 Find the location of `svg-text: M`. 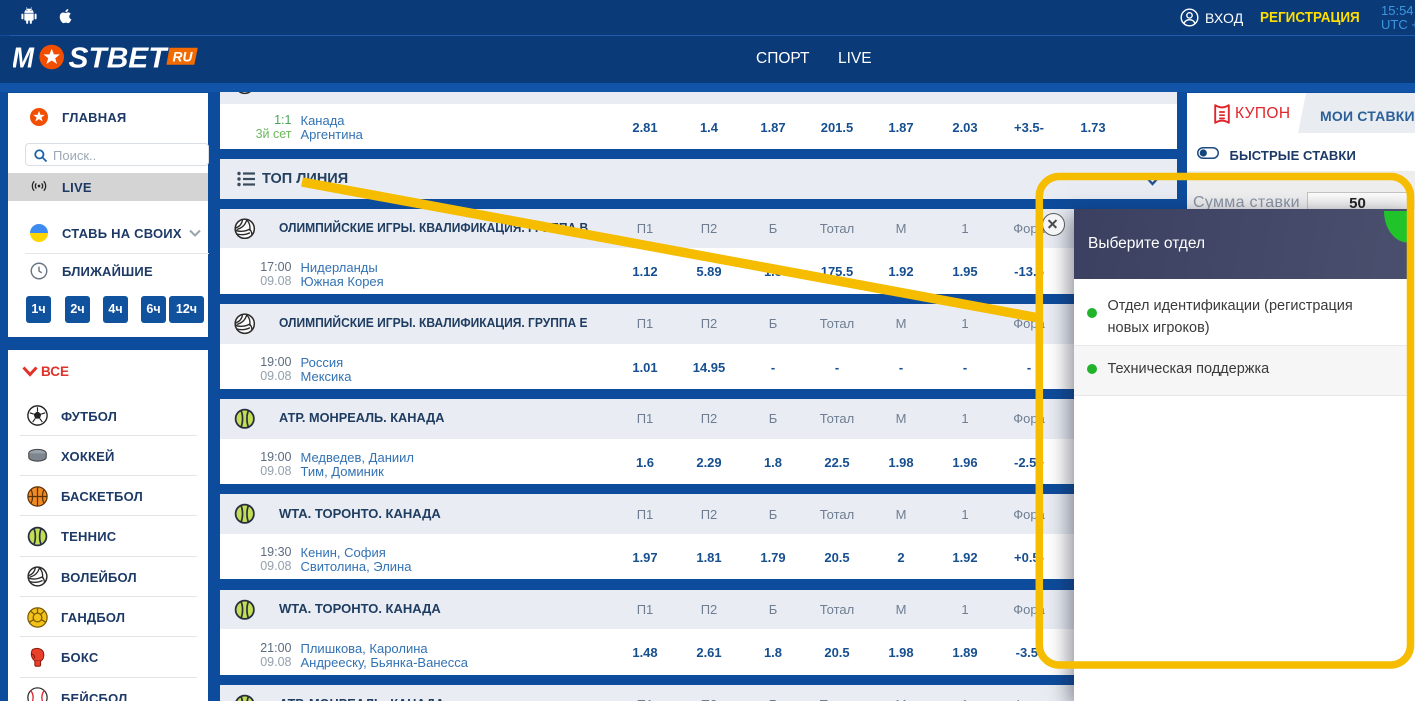

svg-text: M is located at coordinates (24, 58).